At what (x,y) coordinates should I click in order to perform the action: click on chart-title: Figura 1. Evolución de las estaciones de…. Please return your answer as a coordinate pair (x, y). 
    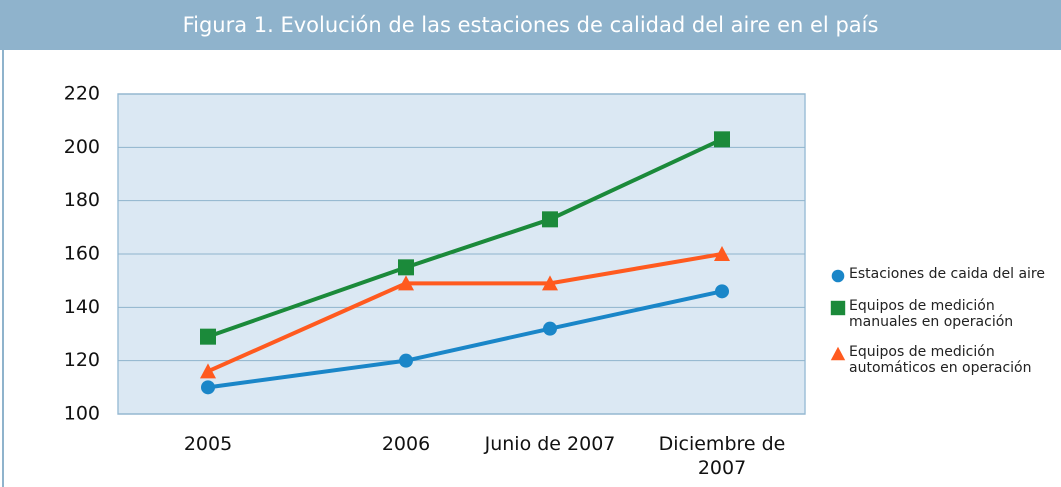
    Looking at the image, I should click on (530, 25).